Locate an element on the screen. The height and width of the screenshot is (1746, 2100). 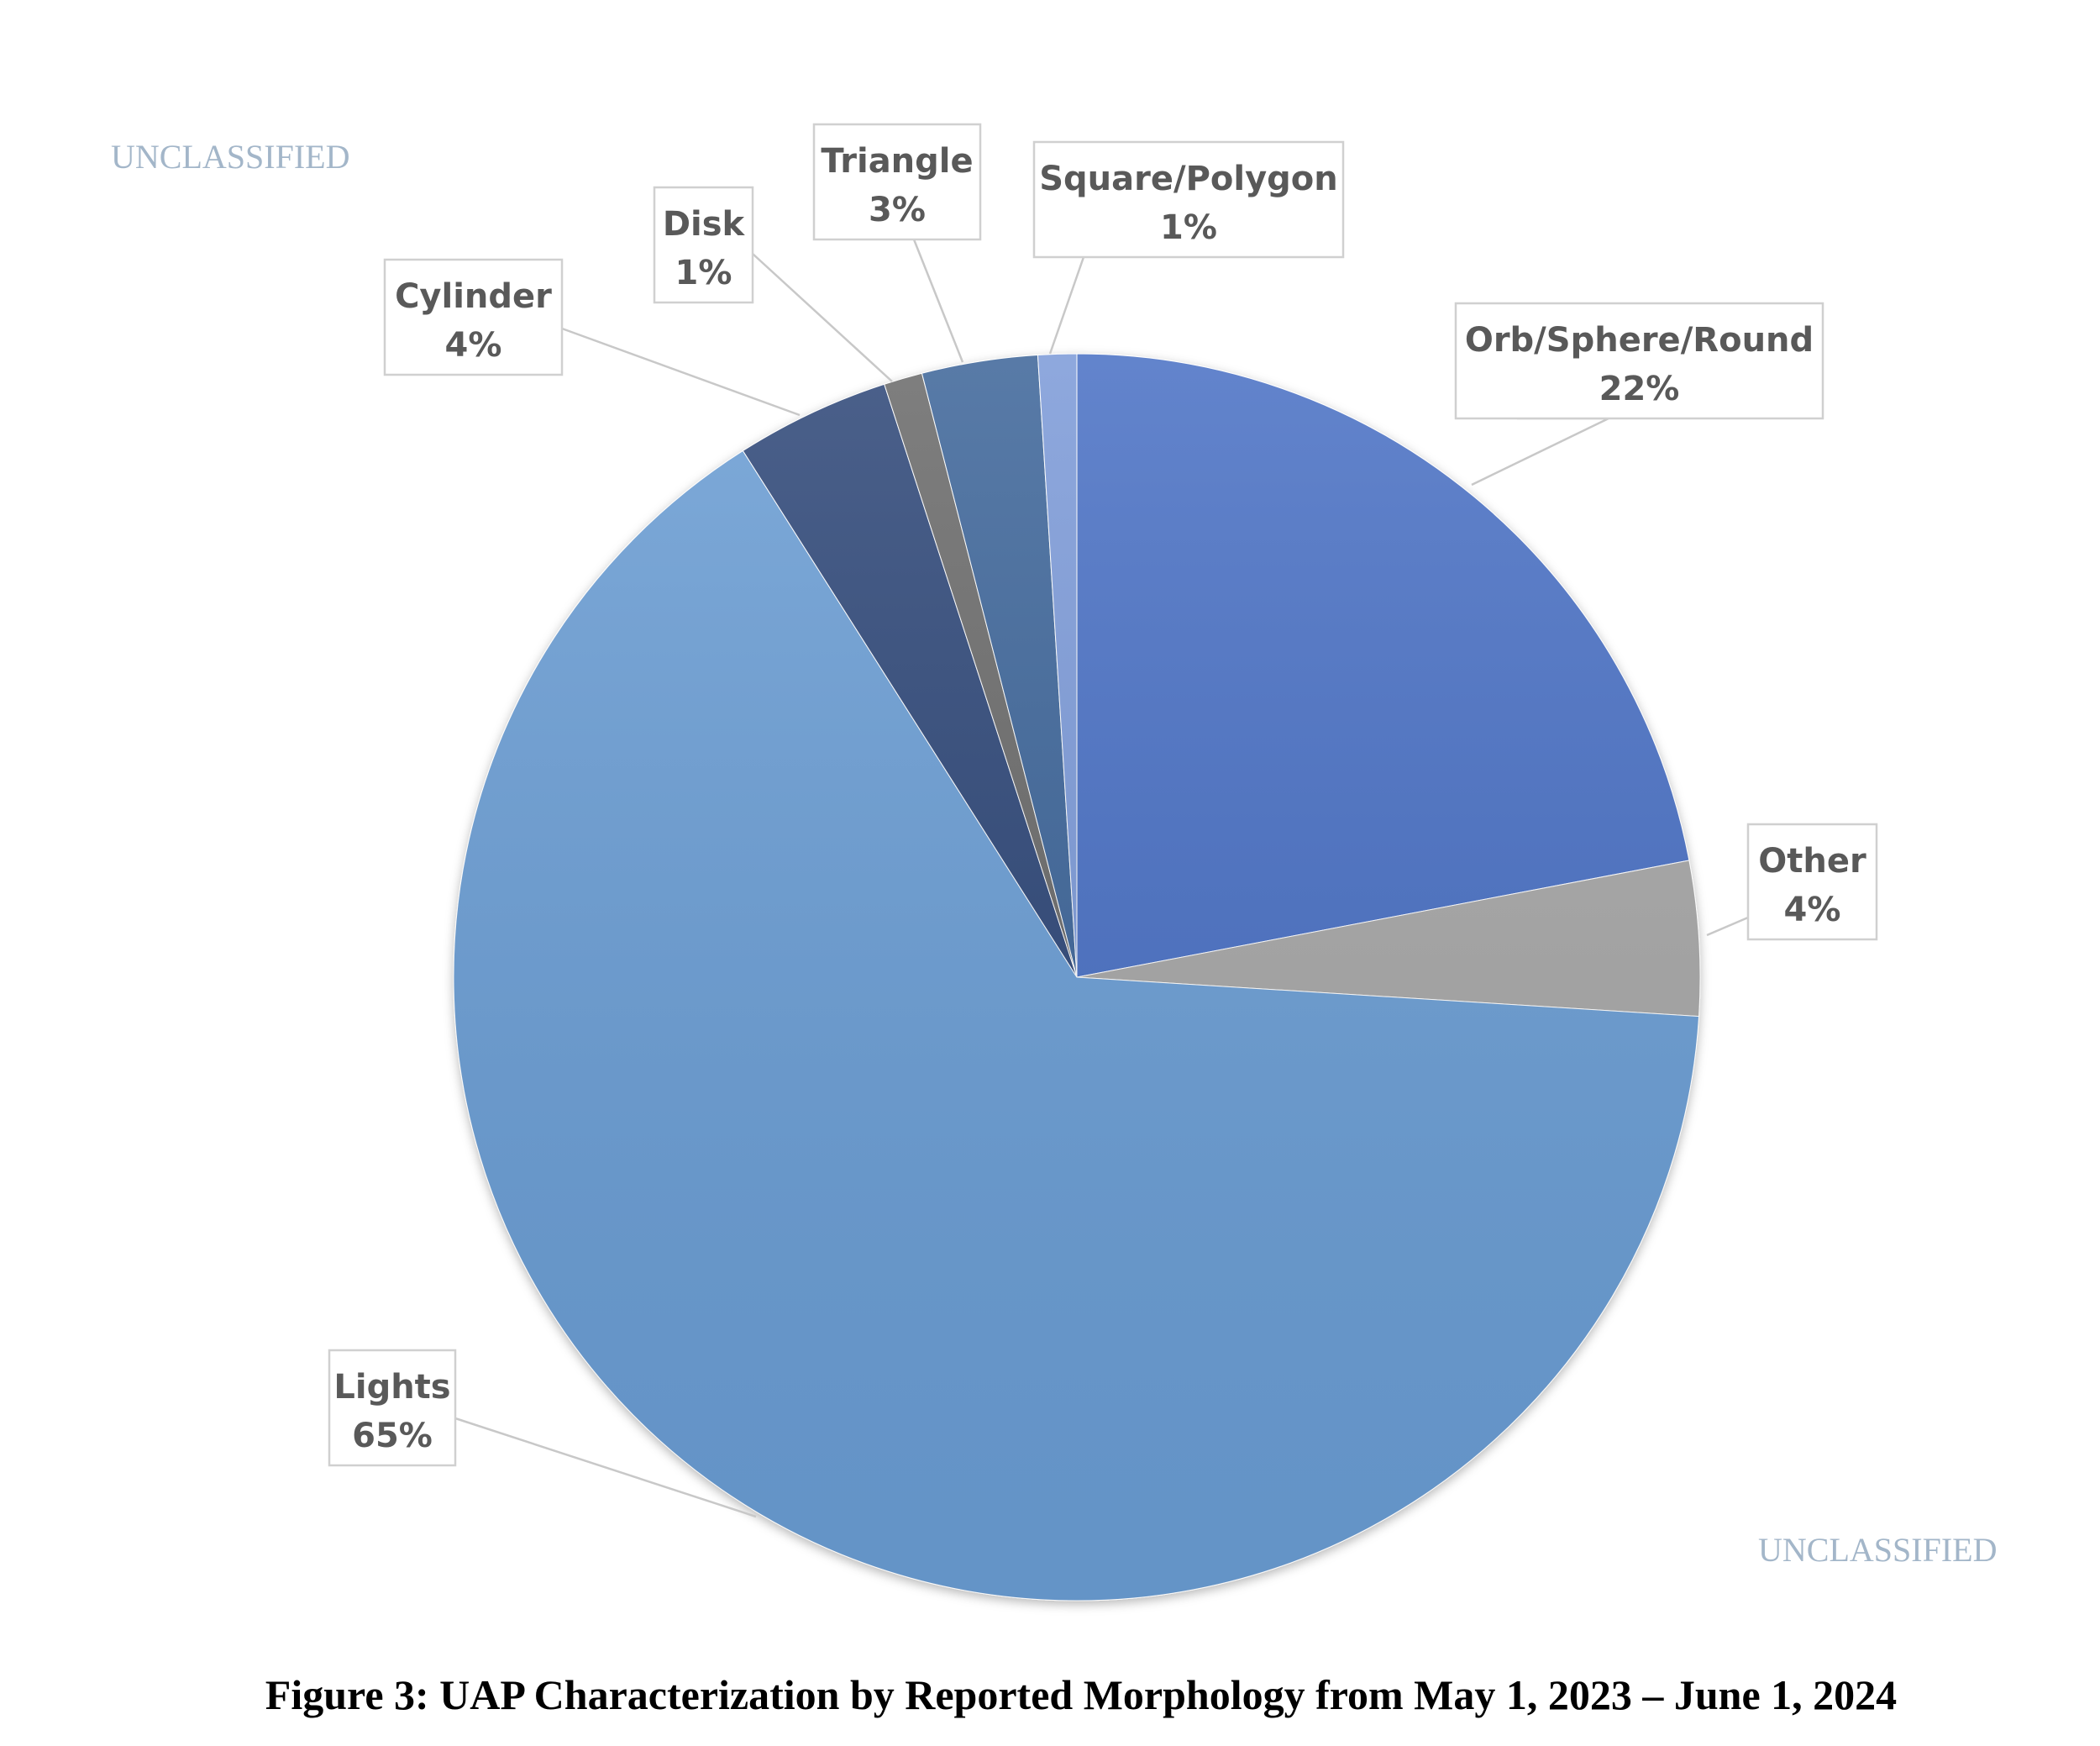
slice-name: Square/Polygon is located at coordinates (1188, 179).